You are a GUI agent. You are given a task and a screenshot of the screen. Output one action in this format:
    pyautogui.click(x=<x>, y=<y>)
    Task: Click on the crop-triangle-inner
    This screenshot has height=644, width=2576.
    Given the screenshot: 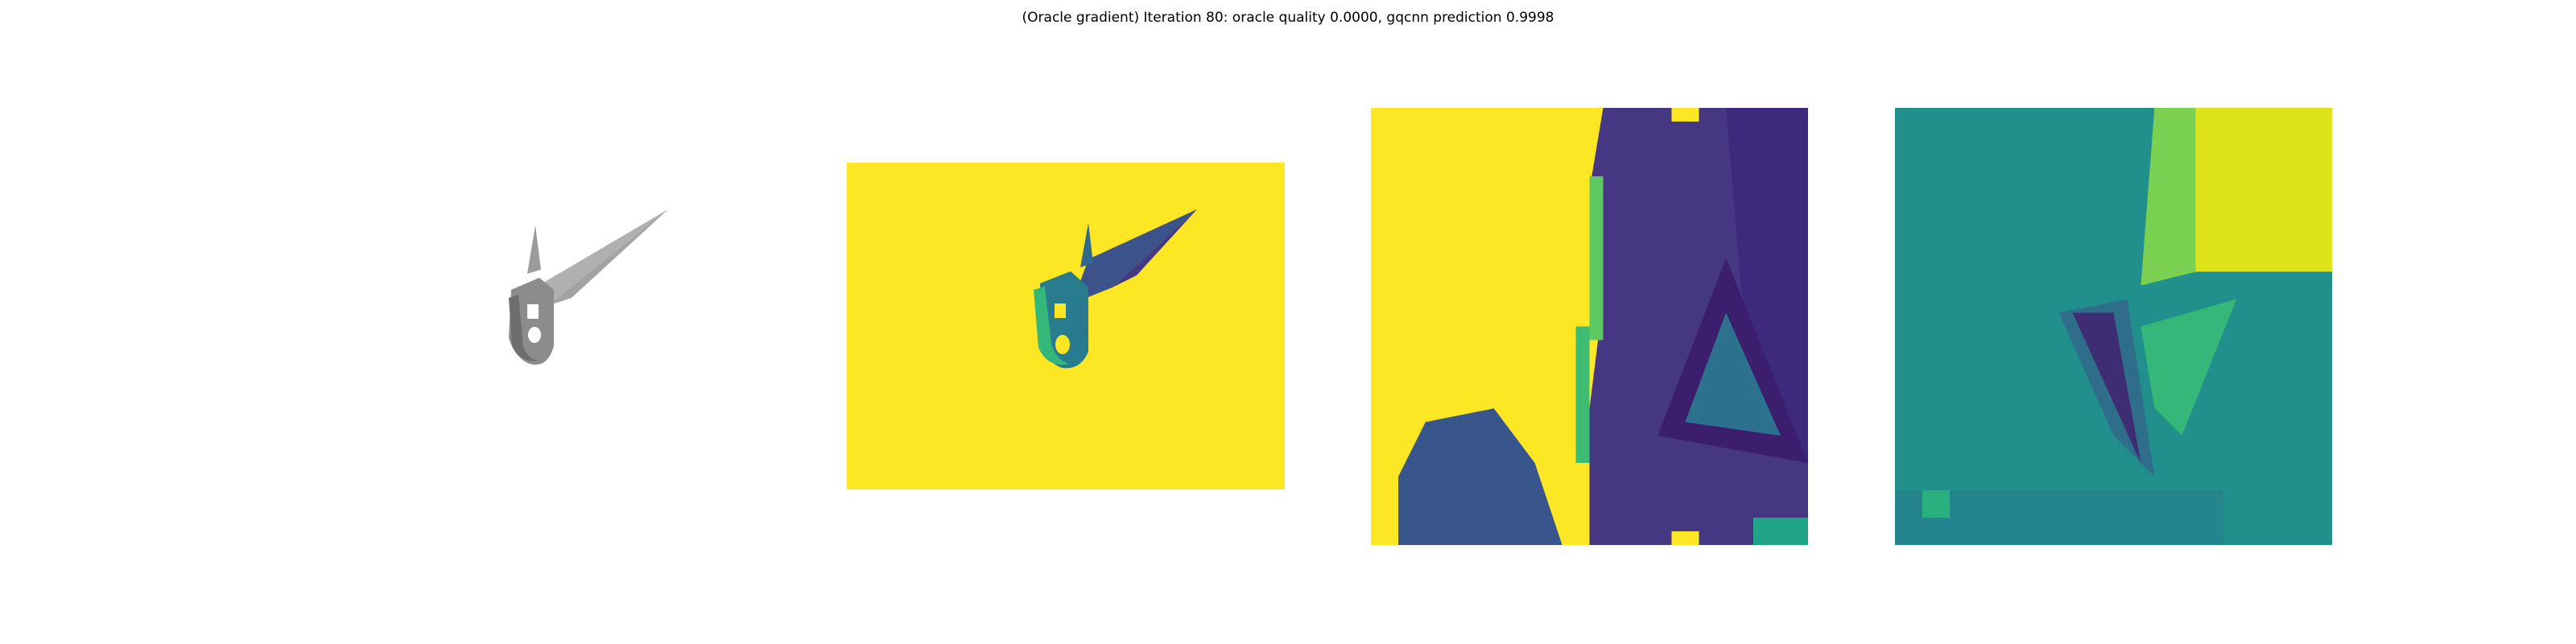 What is the action you would take?
    pyautogui.click(x=1733, y=374)
    